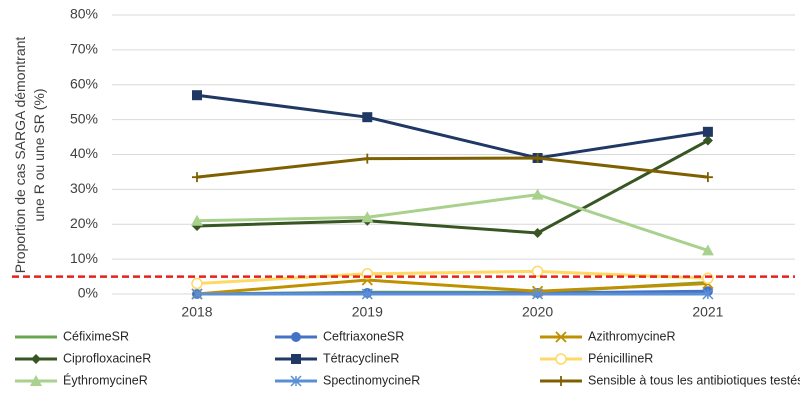  I want to click on legend-label: PénicillineR, so click(620, 358).